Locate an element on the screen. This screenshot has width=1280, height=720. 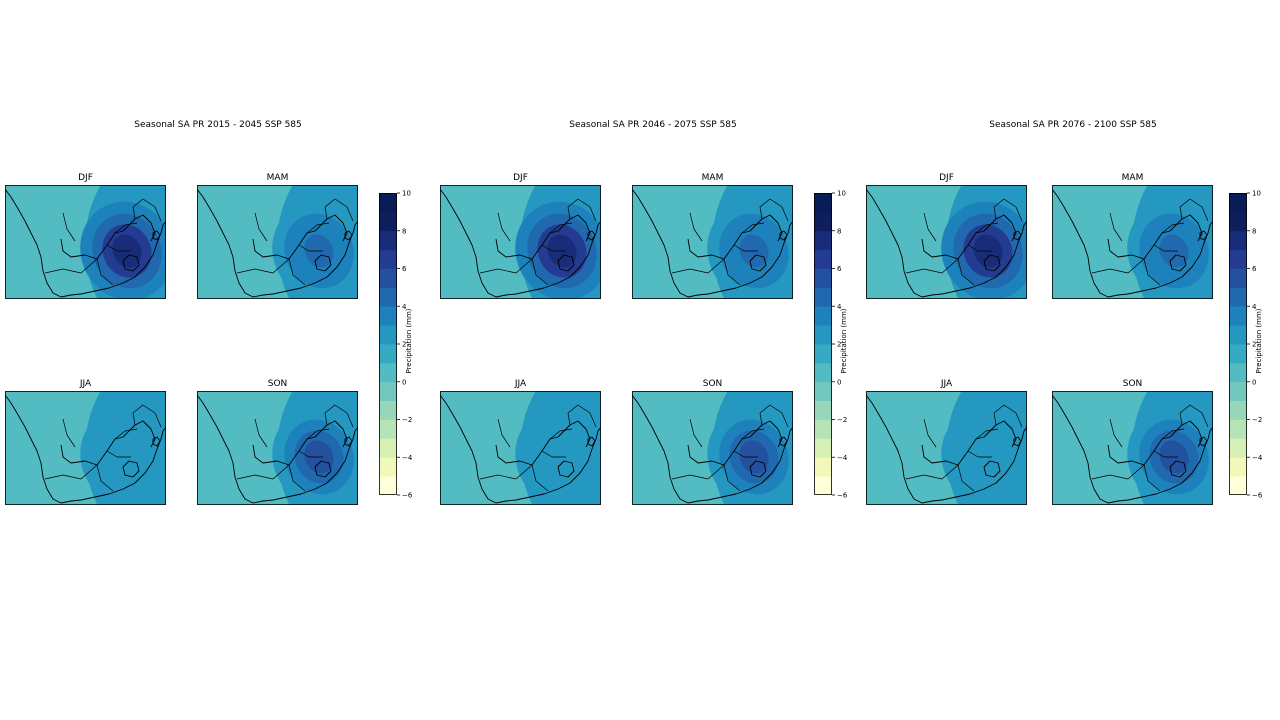
colorbar-tick-label: −4 is located at coordinates (407, 458).